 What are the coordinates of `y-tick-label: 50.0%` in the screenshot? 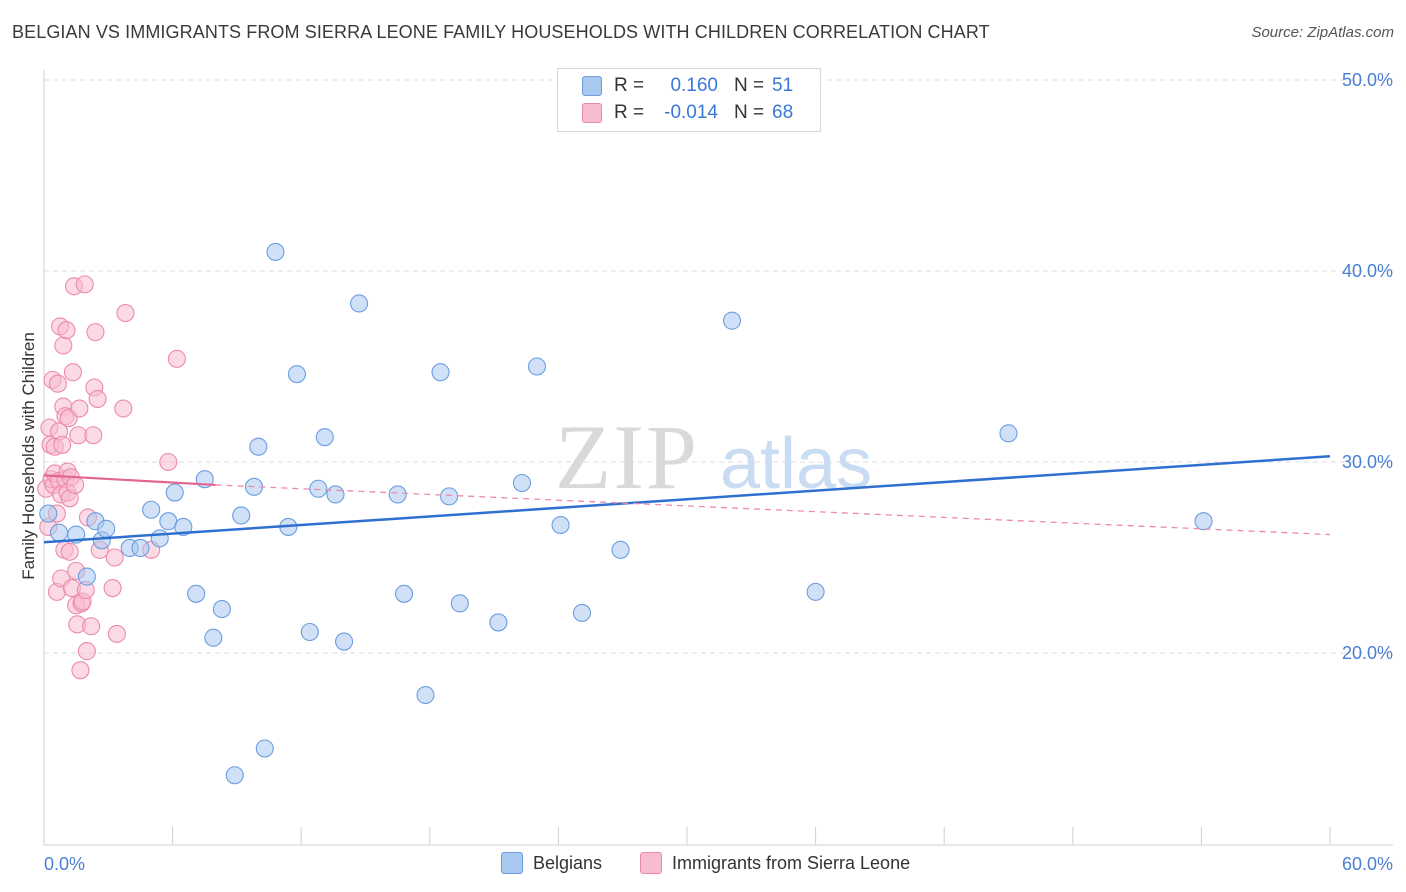 It's located at (1367, 80).